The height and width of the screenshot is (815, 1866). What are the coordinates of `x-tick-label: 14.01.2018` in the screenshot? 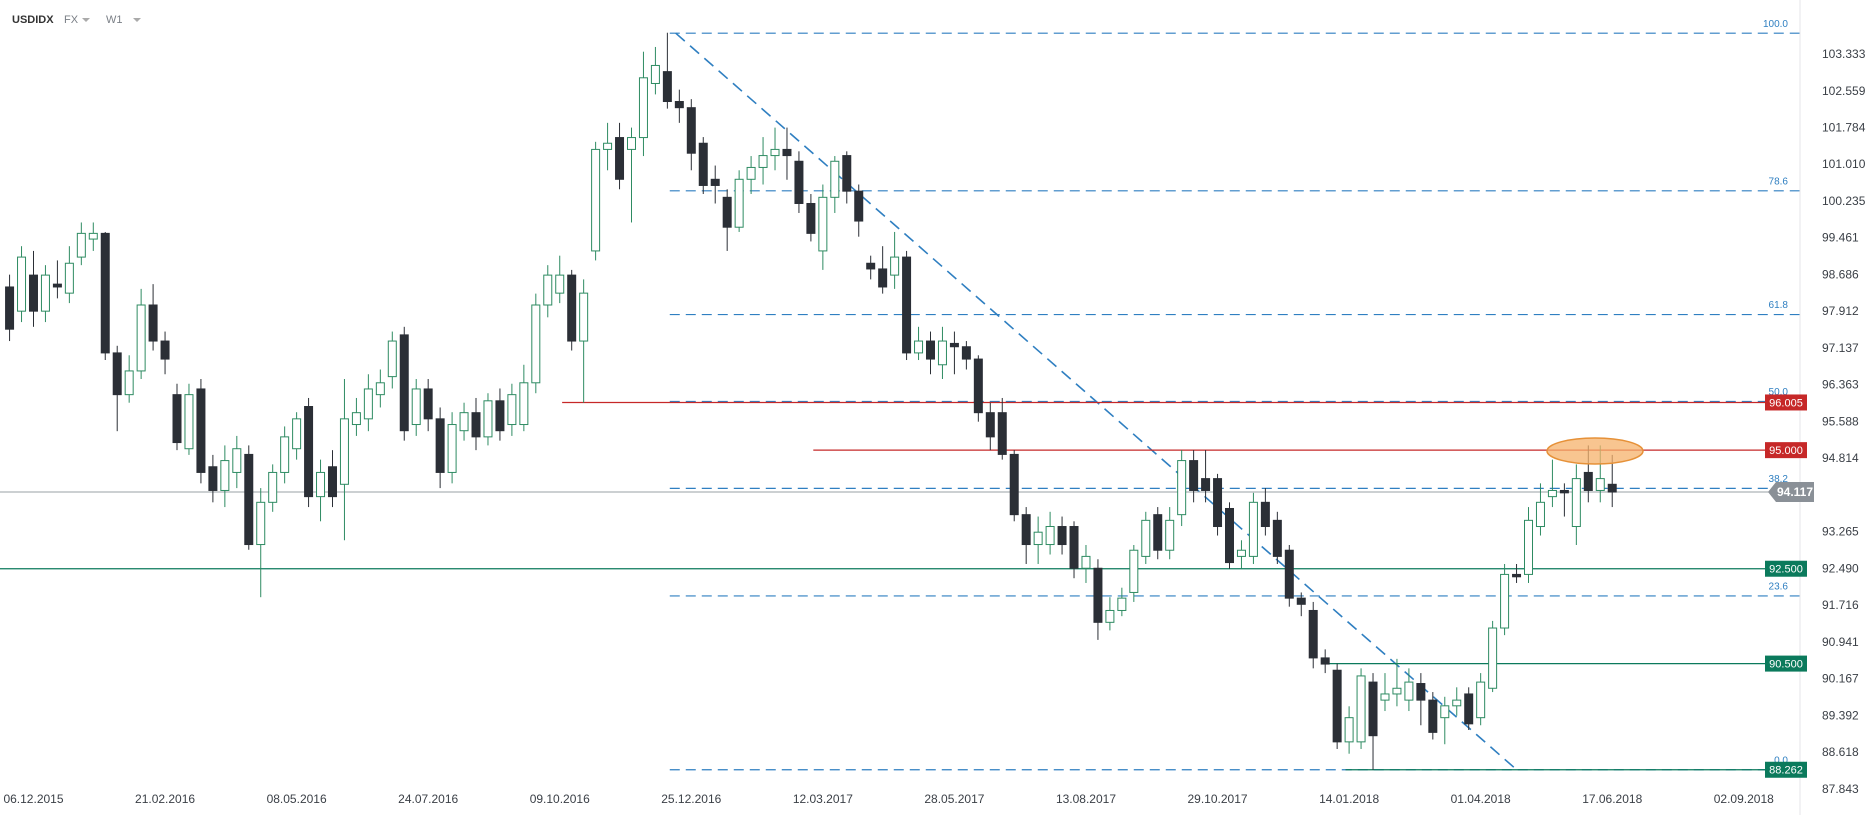 It's located at (1349, 799).